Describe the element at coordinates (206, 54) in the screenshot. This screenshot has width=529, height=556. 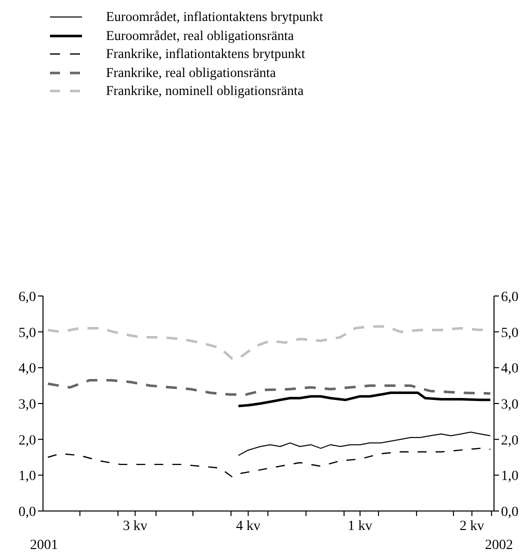
I see `legend-label: Frankrike, inflationtaktens brytpunkt` at that location.